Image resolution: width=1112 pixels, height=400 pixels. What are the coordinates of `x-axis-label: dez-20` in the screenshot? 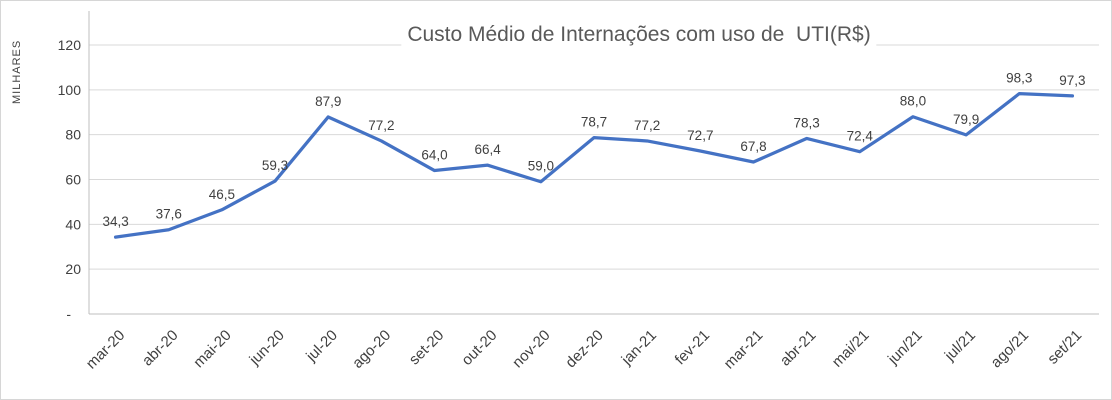 It's located at (584, 349).